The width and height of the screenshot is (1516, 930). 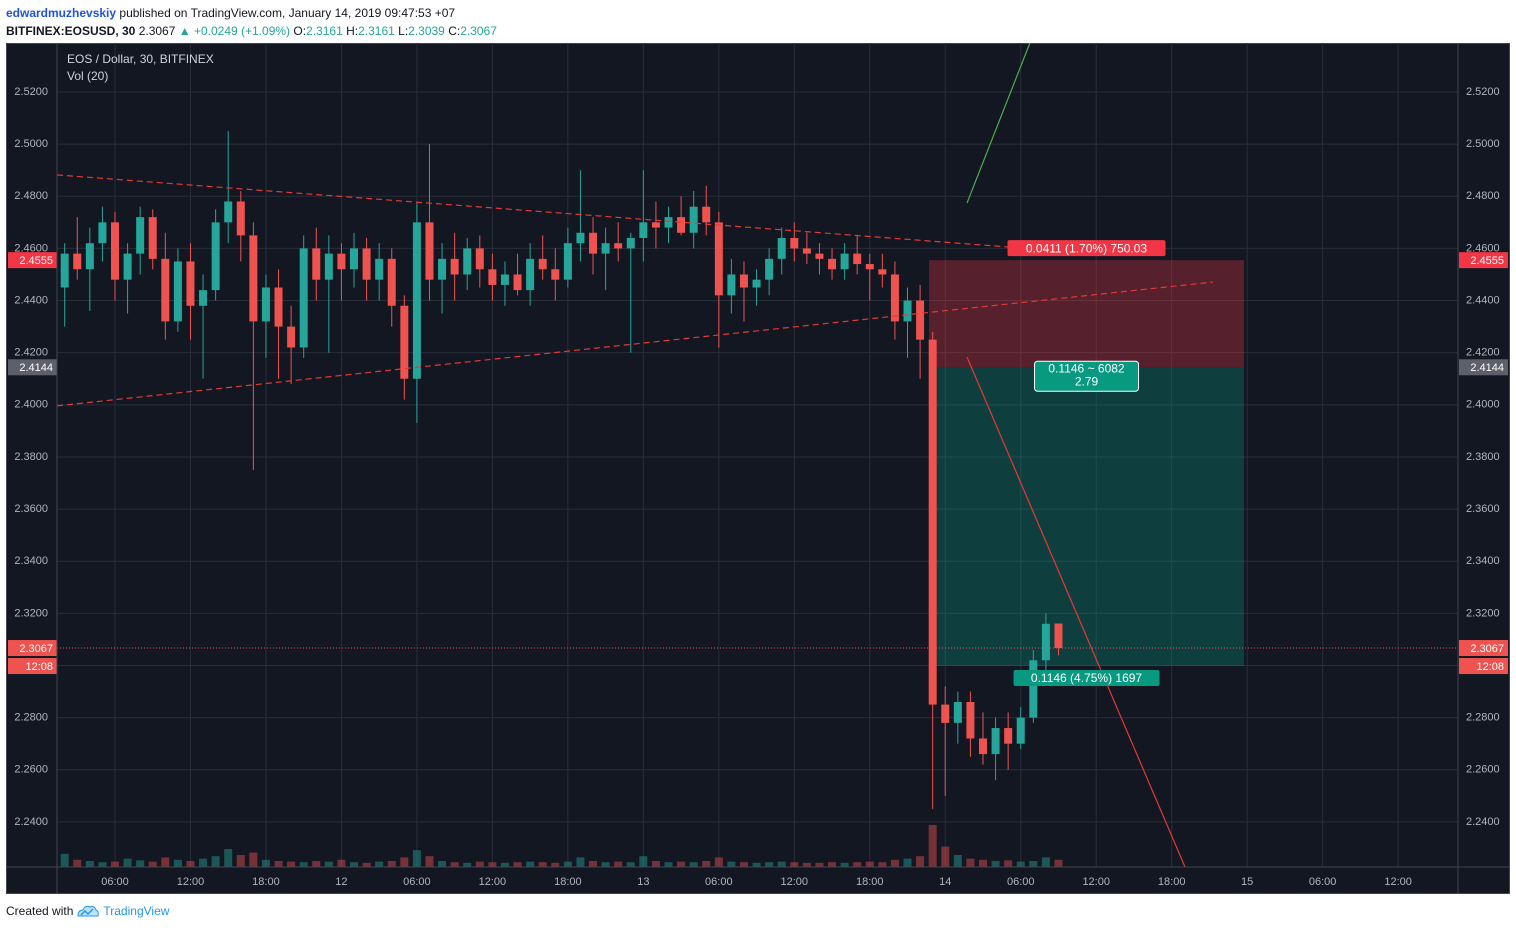 What do you see at coordinates (1487, 261) in the screenshot?
I see `price-marker-right: 2.4555` at bounding box center [1487, 261].